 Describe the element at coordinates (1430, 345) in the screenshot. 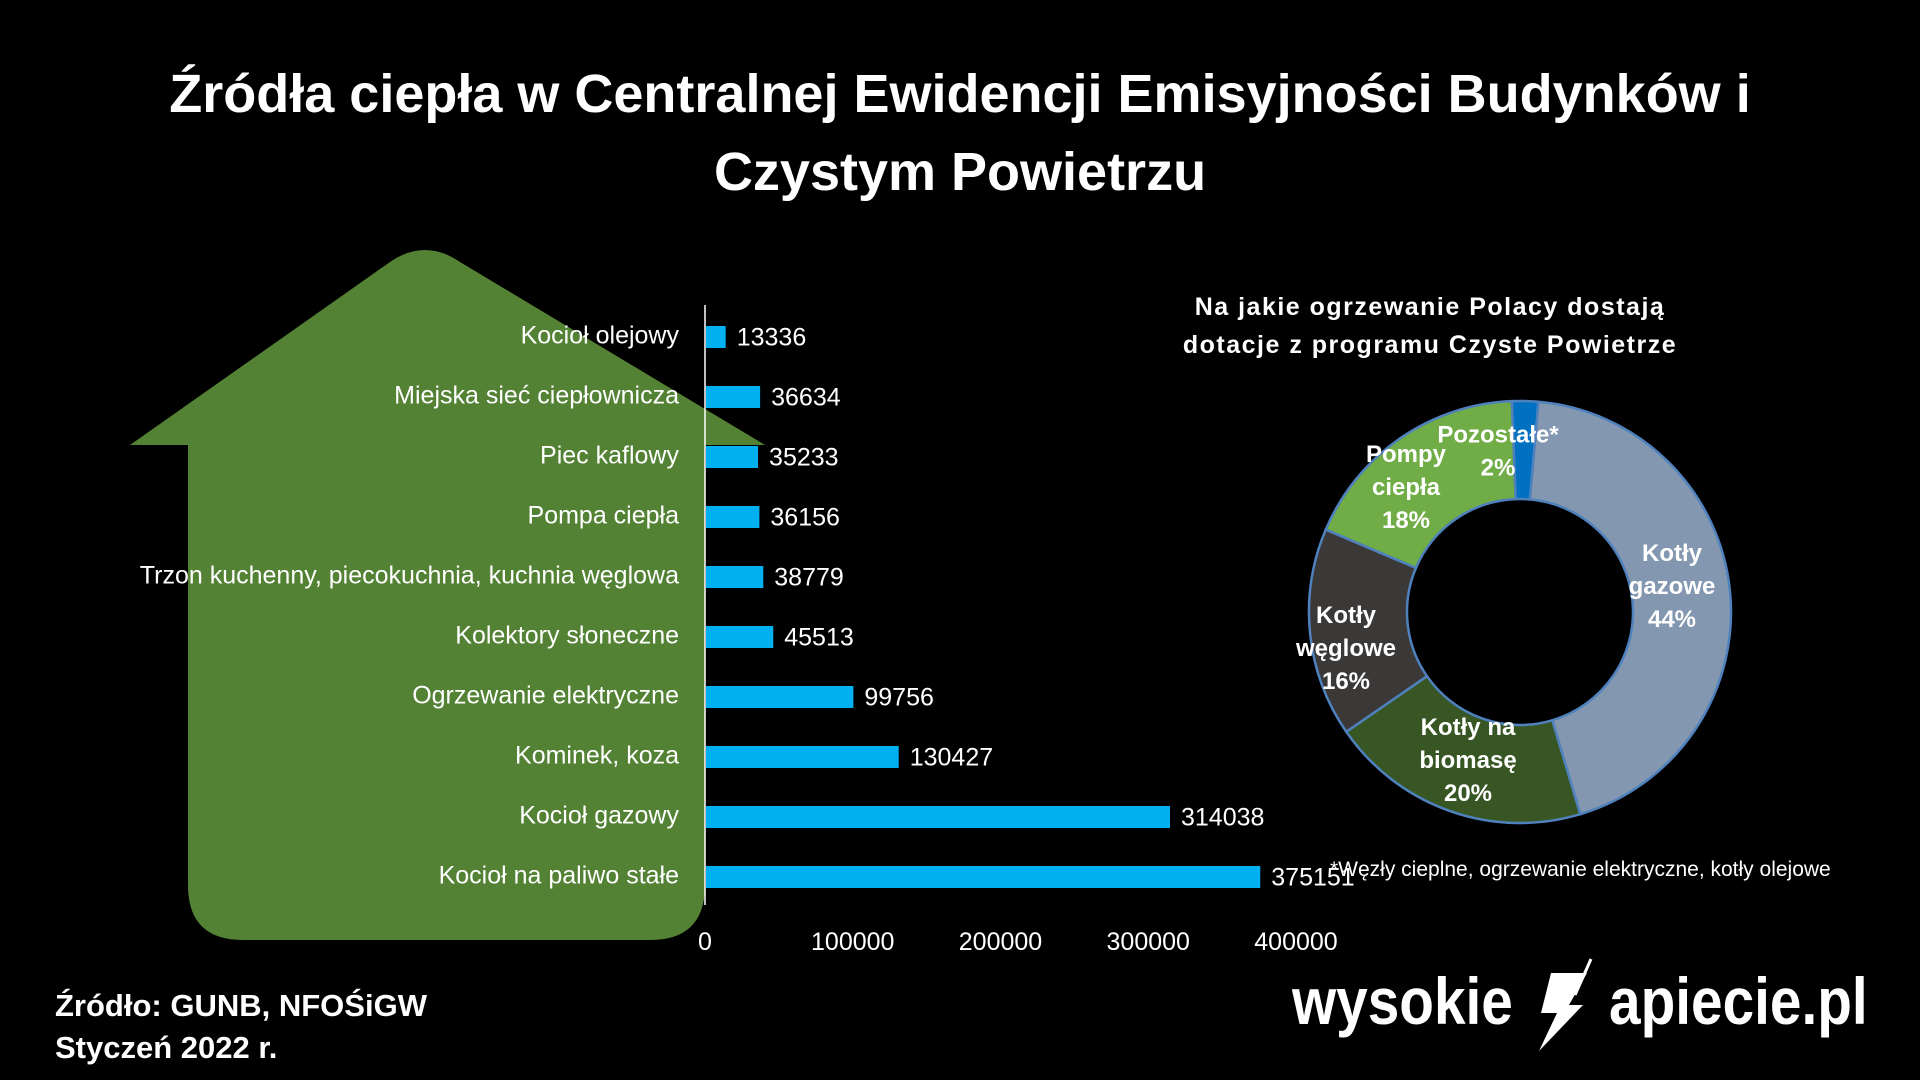

I see `donut-title-line-2: dotacje z programu Czyste Powietrze` at that location.